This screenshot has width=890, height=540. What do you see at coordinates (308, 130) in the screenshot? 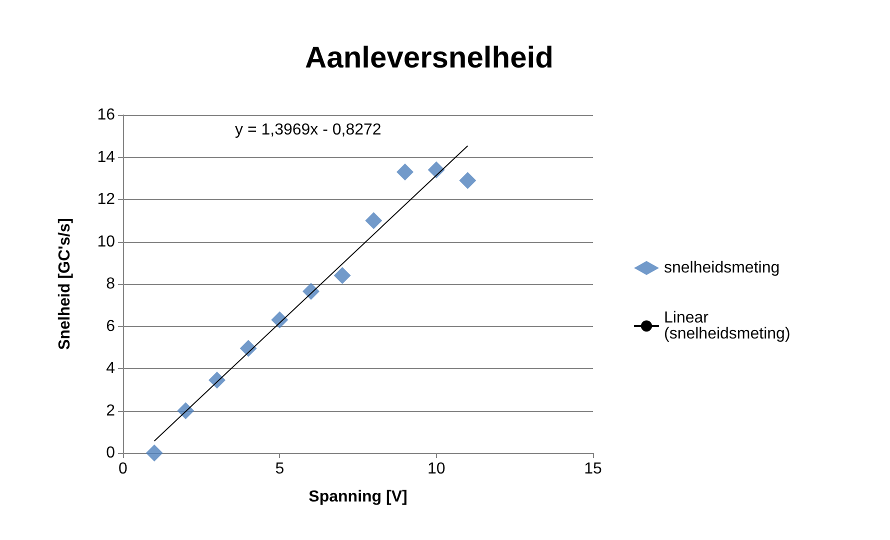
I see `annotation: y = 1,3969x - 0,8272` at bounding box center [308, 130].